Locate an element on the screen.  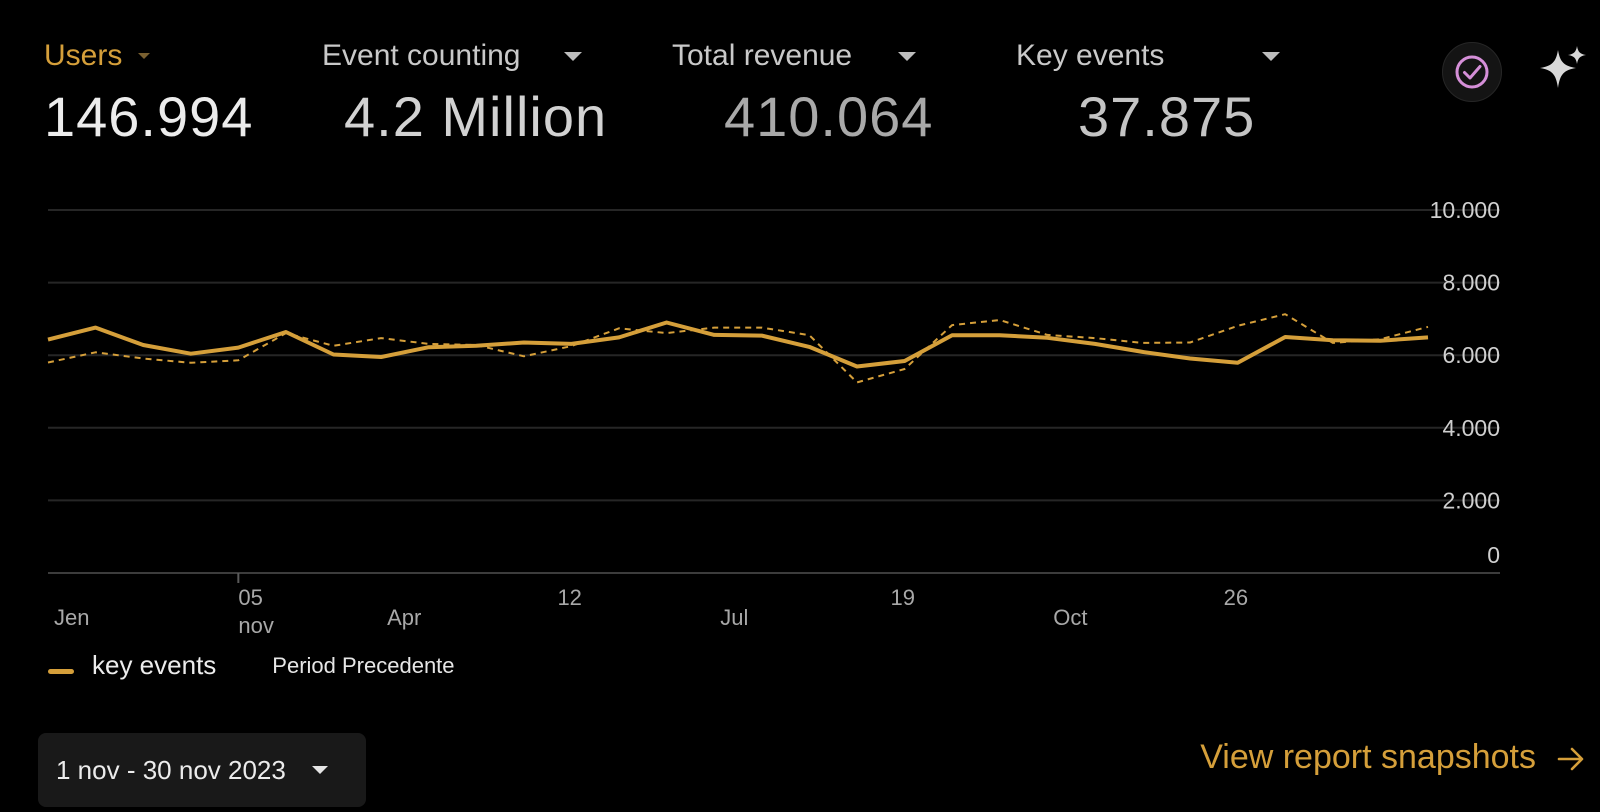
x-tick-label: Oct is located at coordinates (1070, 617).